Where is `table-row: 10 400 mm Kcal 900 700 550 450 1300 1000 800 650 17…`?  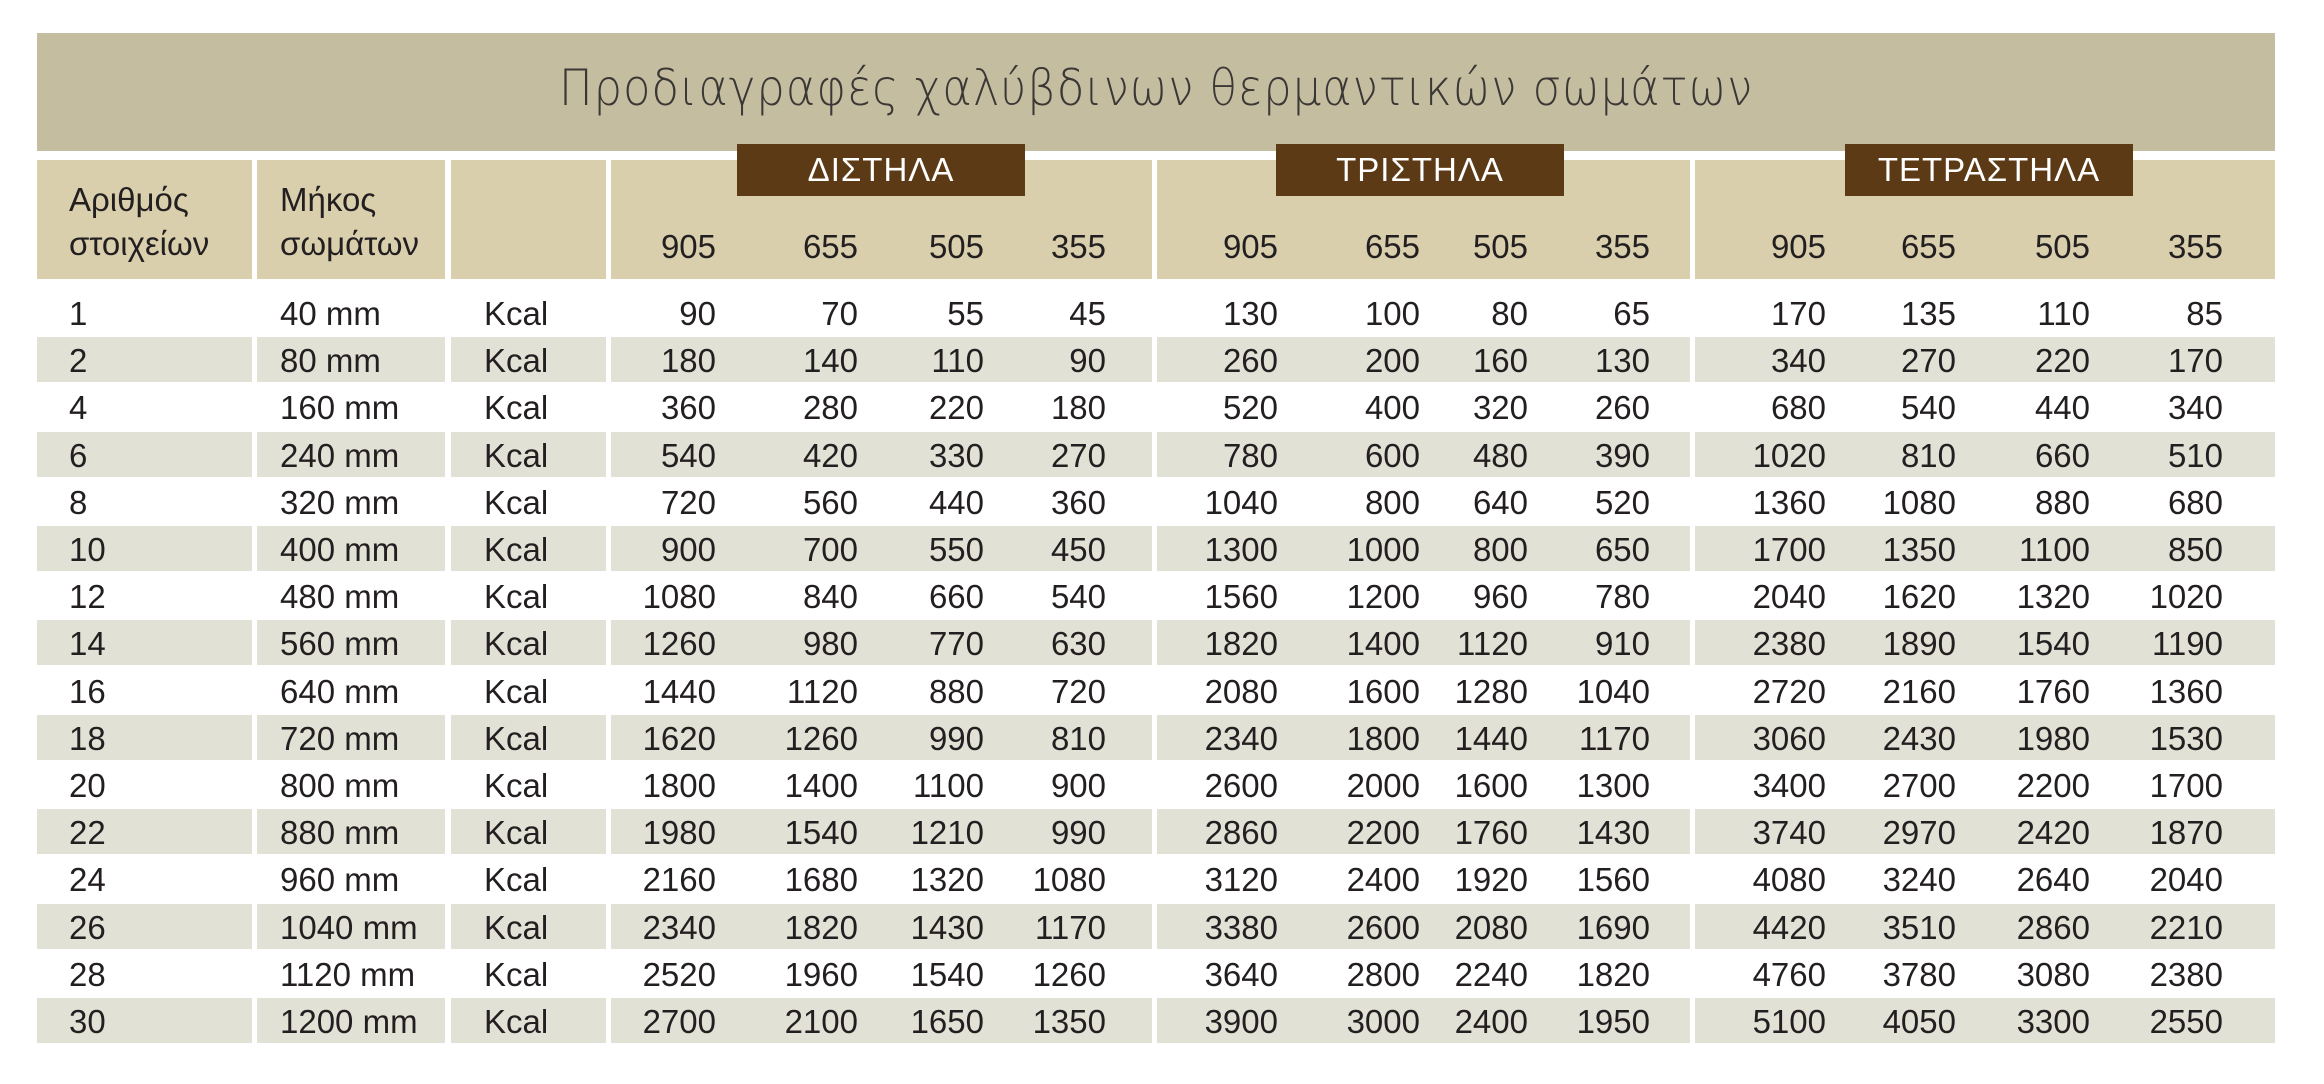
table-row: 10 400 mm Kcal 900 700 550 450 1300 1000 800 650 17… is located at coordinates (1162, 549).